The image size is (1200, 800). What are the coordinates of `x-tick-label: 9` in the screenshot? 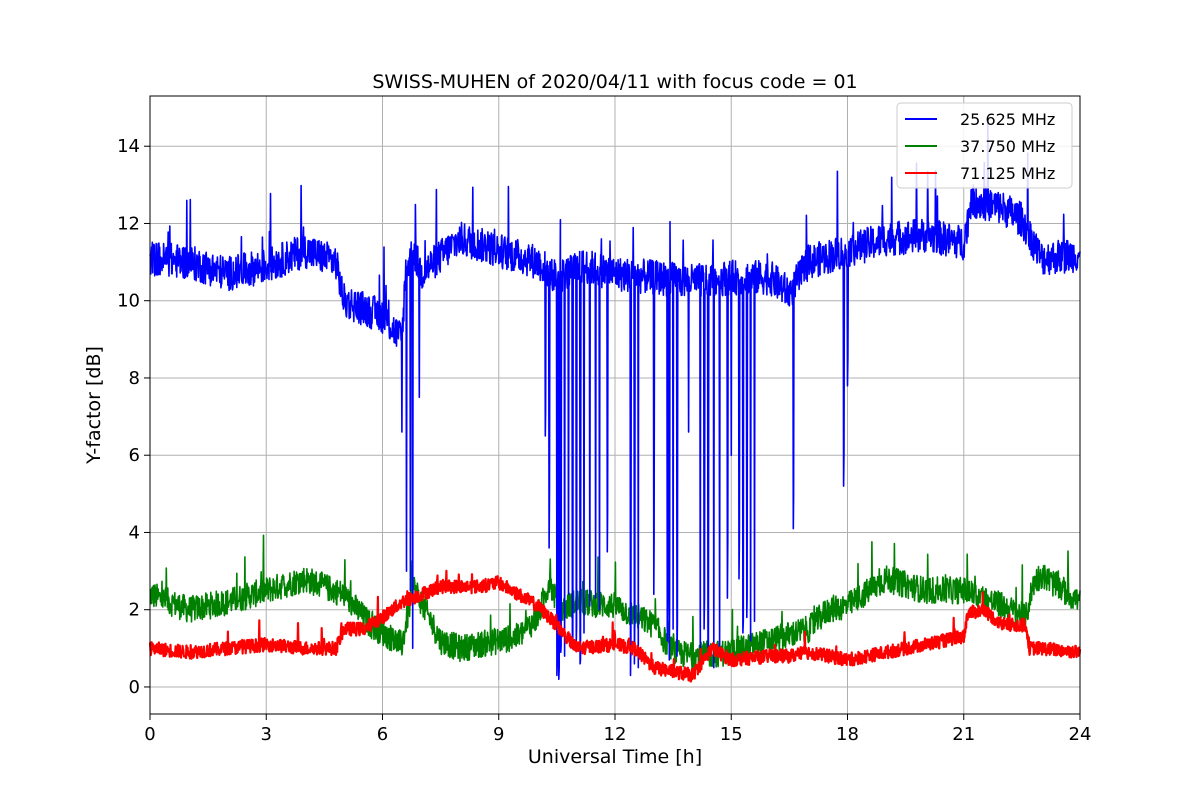 It's located at (498, 734).